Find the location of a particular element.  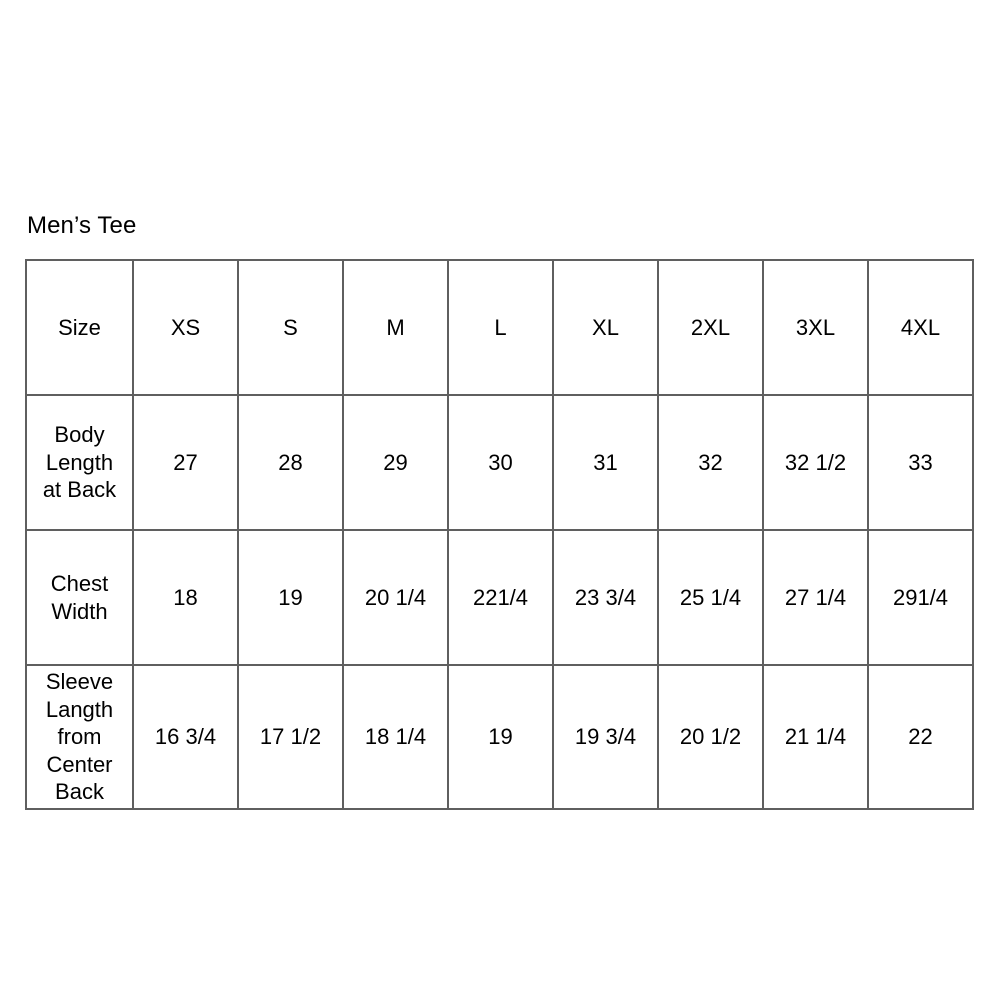

cell-sleeve-length-3xl: 21 1/4 is located at coordinates (815, 737).